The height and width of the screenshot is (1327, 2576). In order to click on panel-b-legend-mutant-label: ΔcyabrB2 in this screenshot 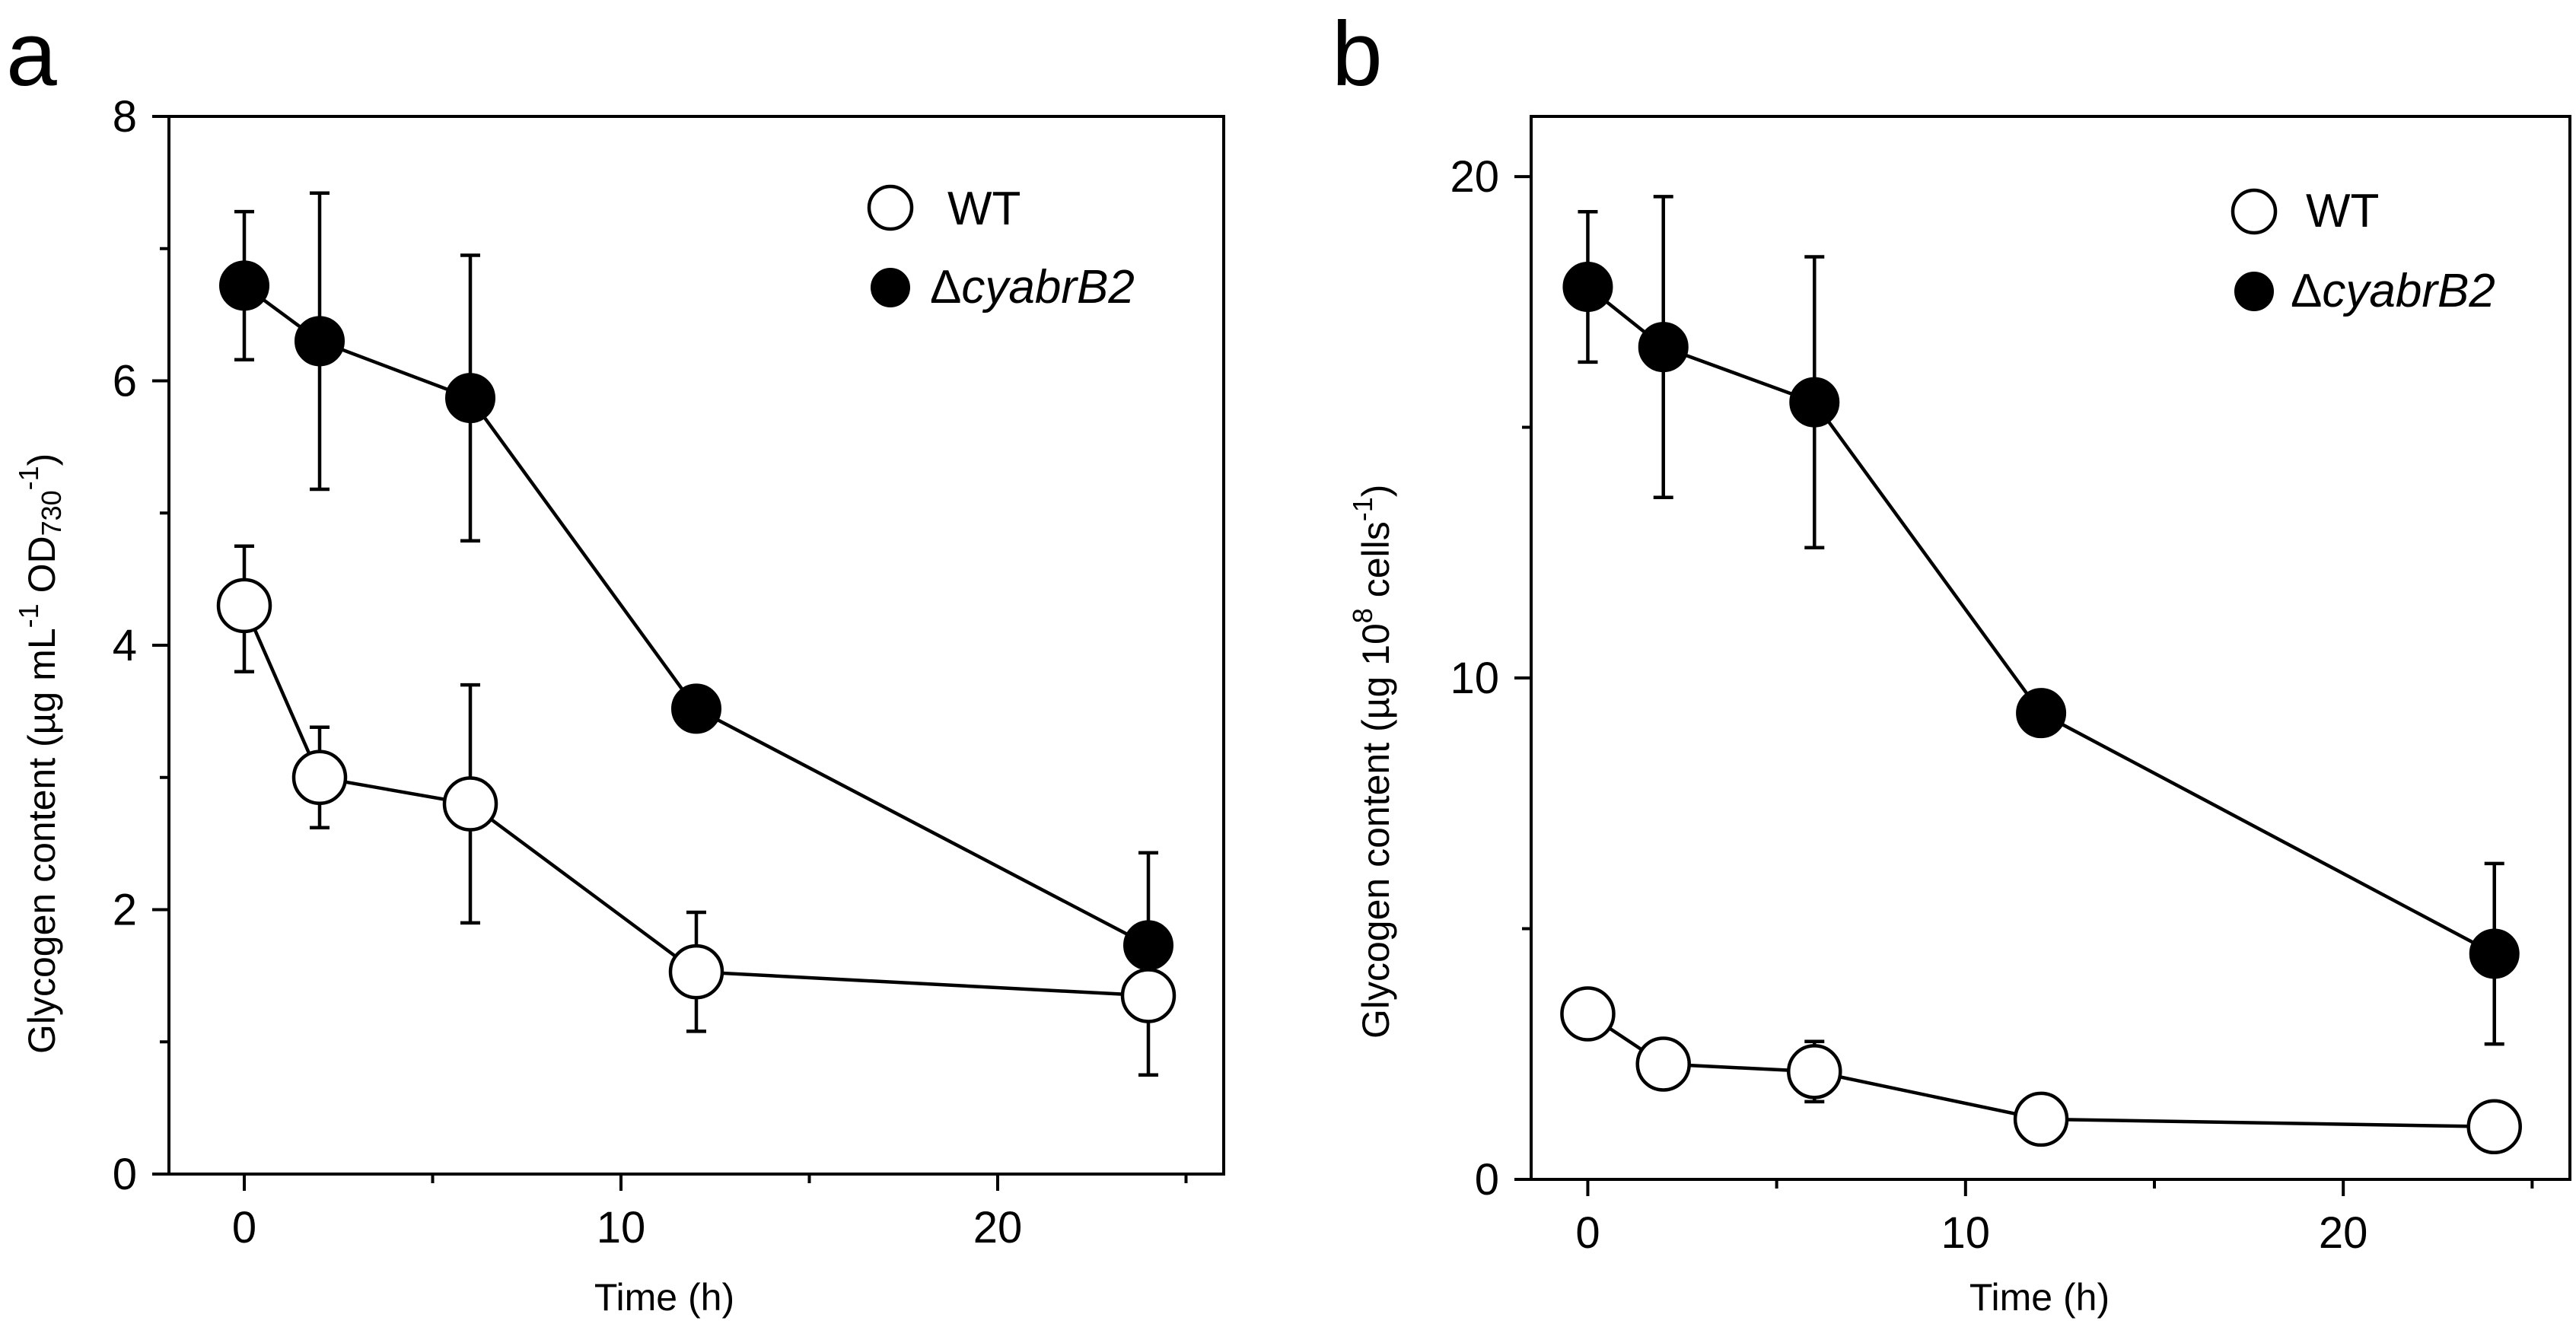, I will do `click(2393, 291)`.